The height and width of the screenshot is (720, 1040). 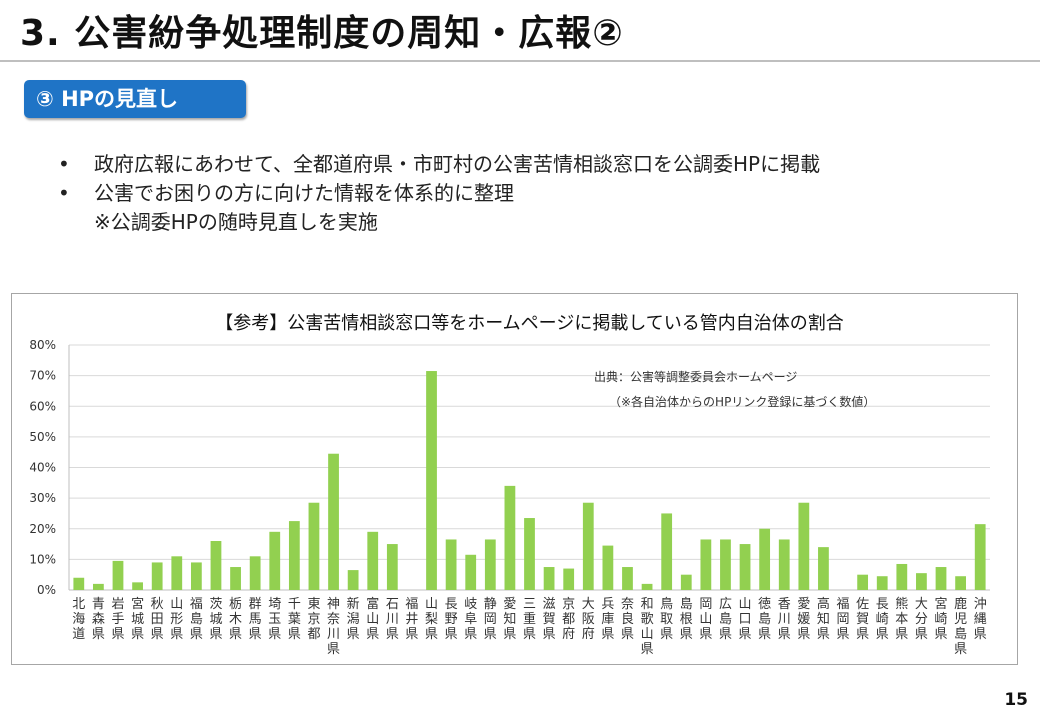 What do you see at coordinates (1016, 700) in the screenshot?
I see `page-number: 15` at bounding box center [1016, 700].